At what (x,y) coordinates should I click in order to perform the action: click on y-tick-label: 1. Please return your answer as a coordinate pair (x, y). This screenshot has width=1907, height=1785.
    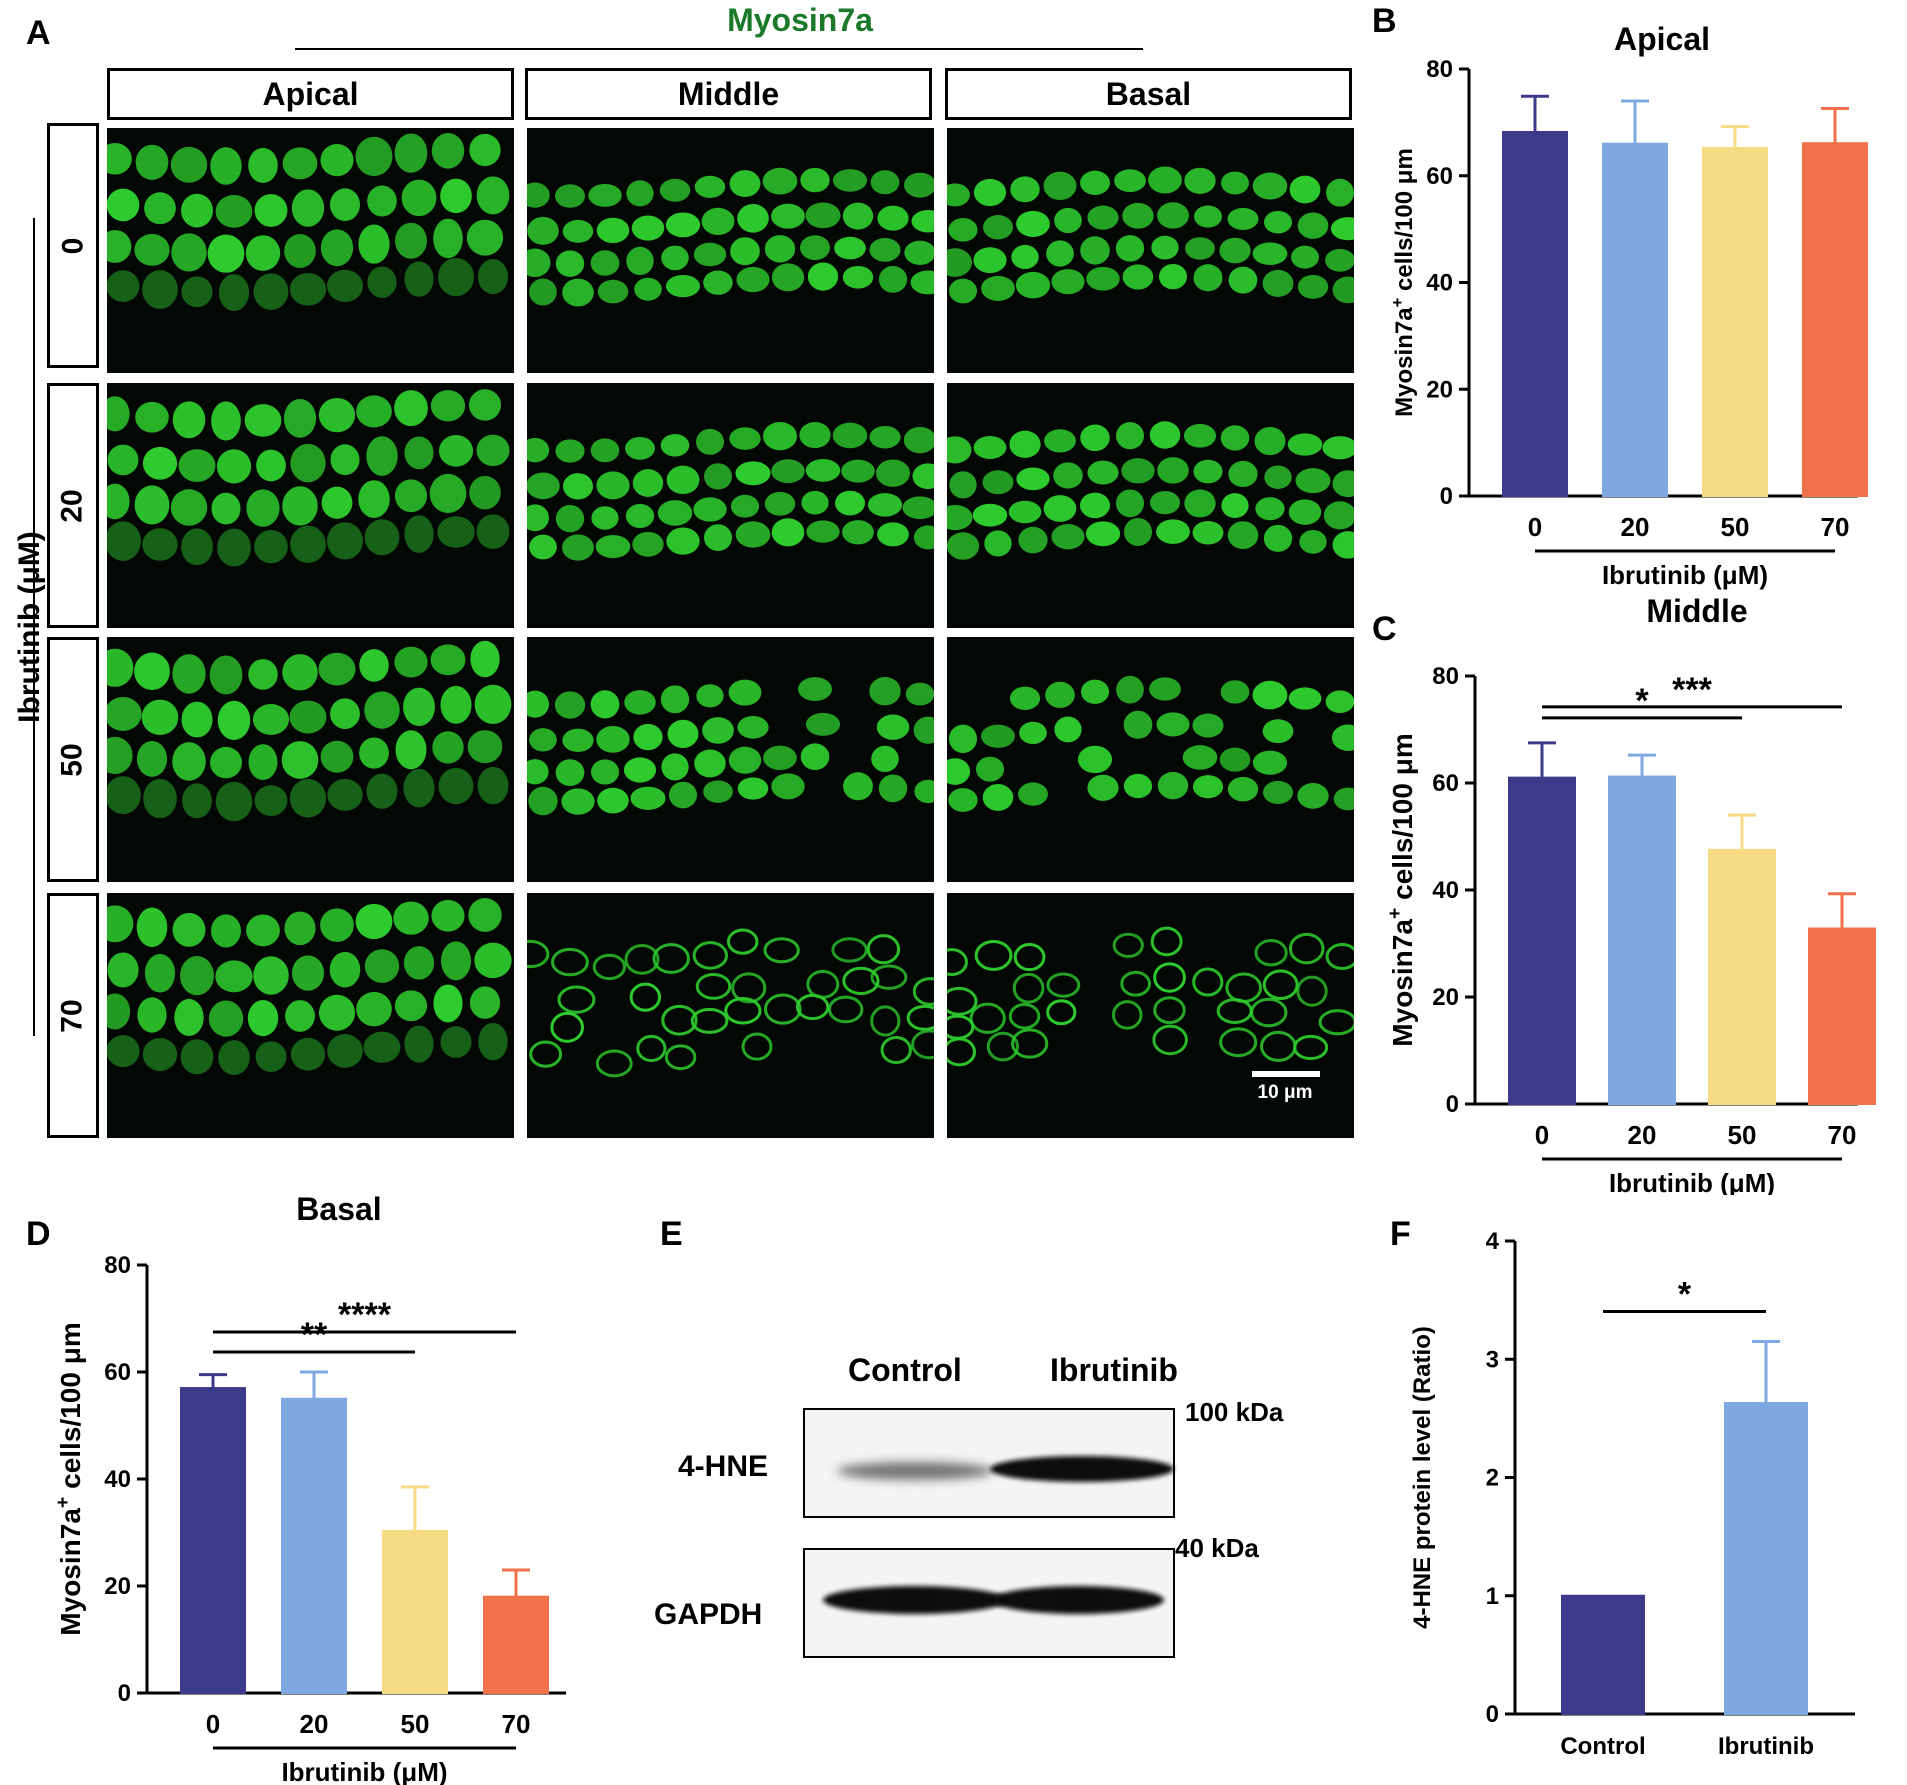
    Looking at the image, I should click on (1492, 1596).